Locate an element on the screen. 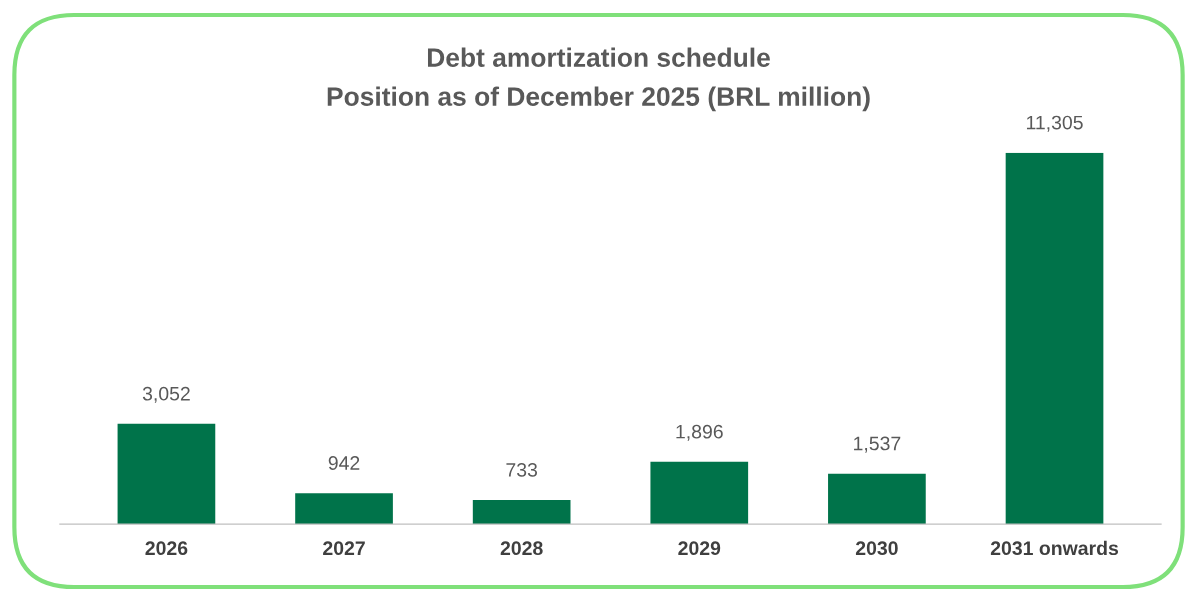 This screenshot has height=599, width=1197. x-tick-label: 2027 is located at coordinates (344, 548).